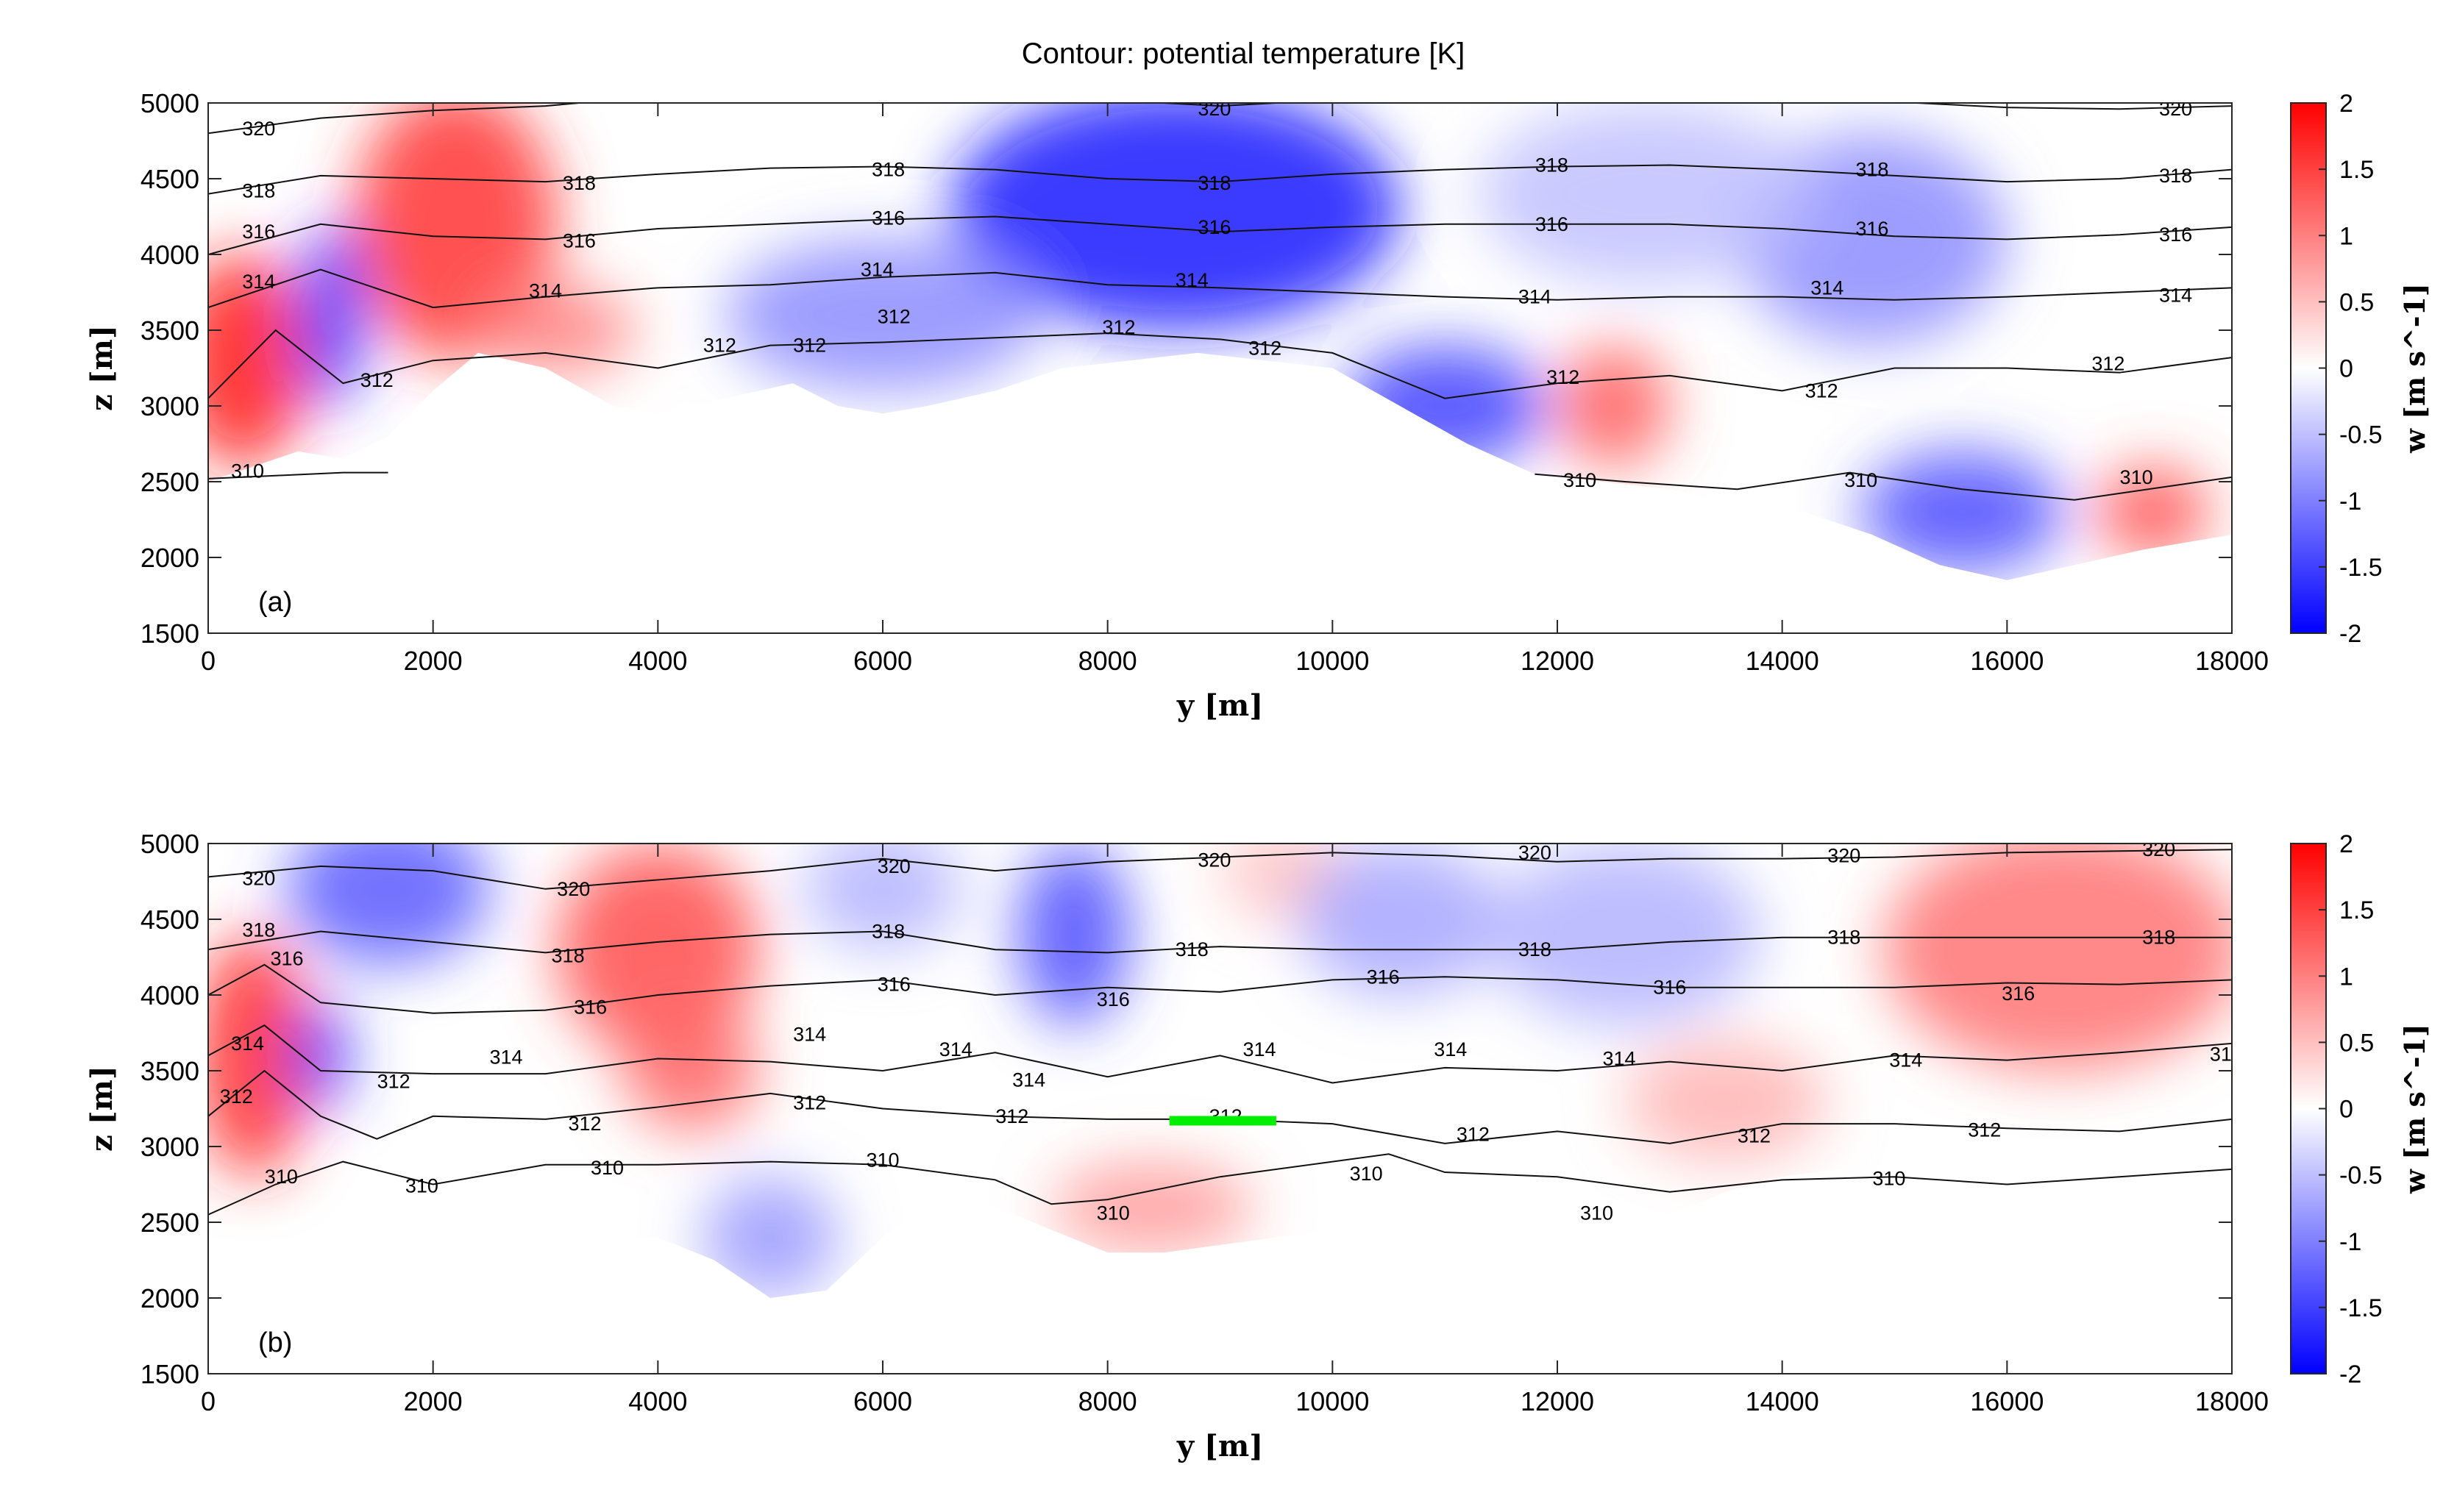 This screenshot has width=2457, height=1512. What do you see at coordinates (170, 1223) in the screenshot?
I see `y-tick-label: 2500` at bounding box center [170, 1223].